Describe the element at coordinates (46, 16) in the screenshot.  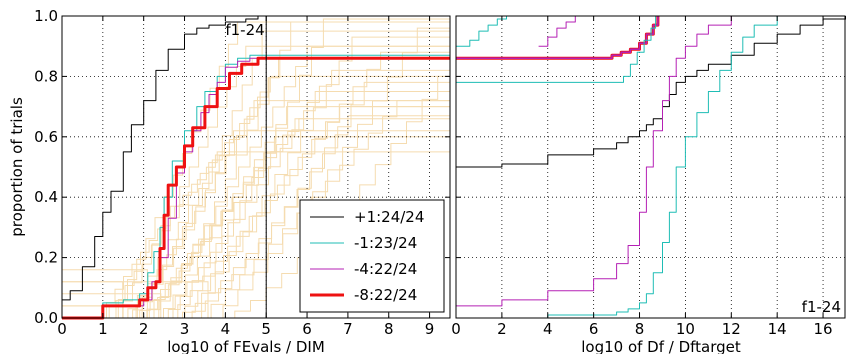
I see `y-tick-label: 1.0` at that location.